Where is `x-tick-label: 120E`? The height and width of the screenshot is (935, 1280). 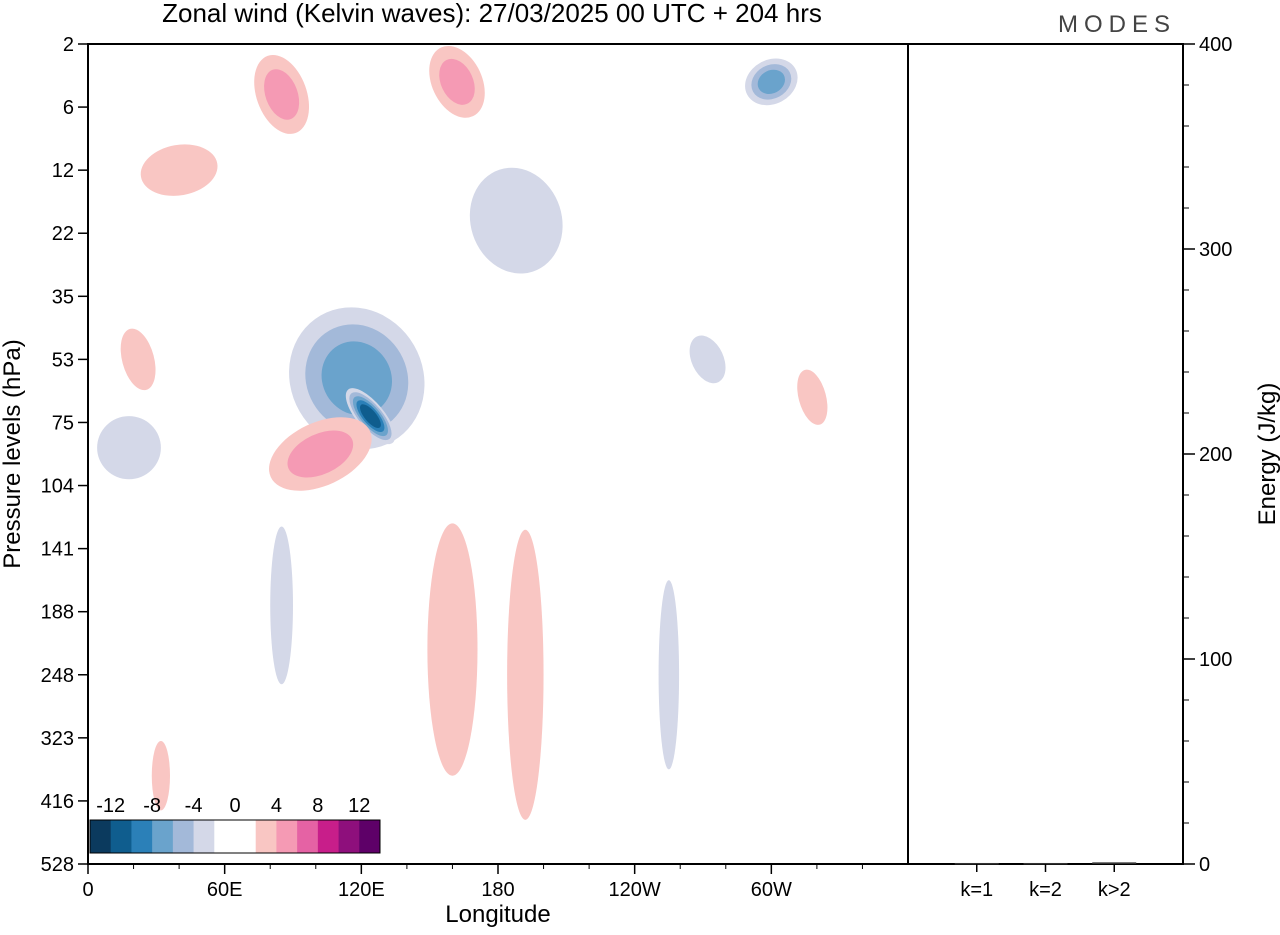 x-tick-label: 120E is located at coordinates (361, 890).